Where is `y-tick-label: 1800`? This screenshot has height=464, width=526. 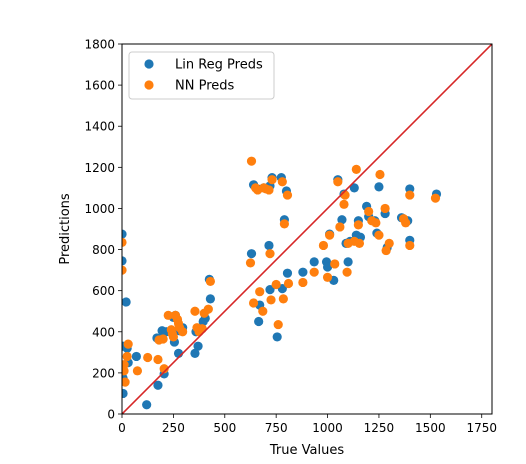
y-tick-label: 1800 is located at coordinates (99, 45).